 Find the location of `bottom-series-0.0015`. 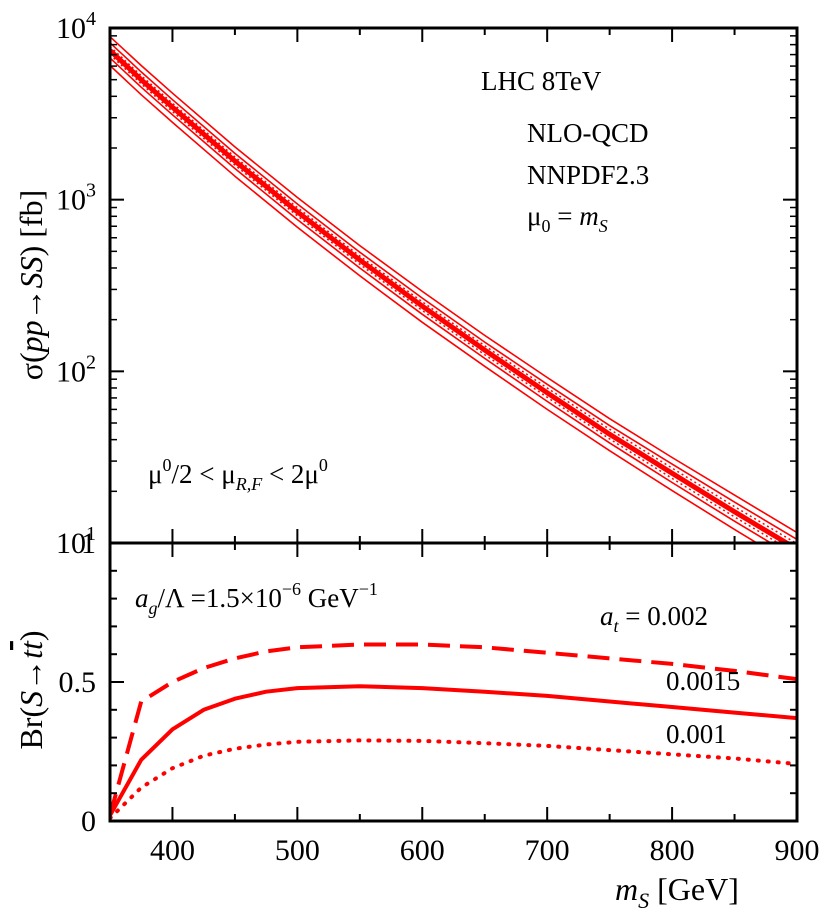

bottom-series-0.0015 is located at coordinates (453, 750).